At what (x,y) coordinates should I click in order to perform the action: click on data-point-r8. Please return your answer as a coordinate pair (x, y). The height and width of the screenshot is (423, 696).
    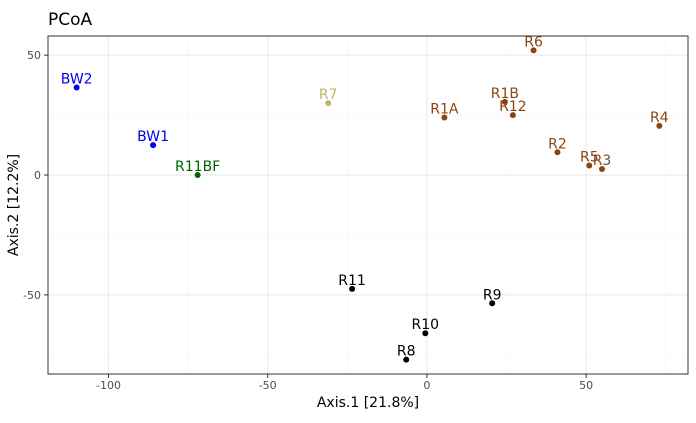
    Looking at the image, I should click on (406, 359).